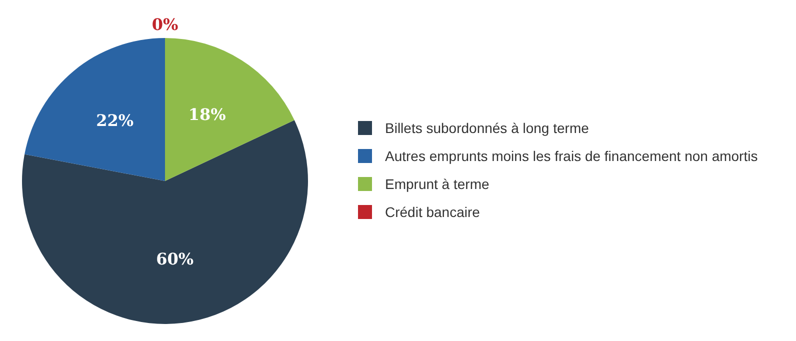 This screenshot has width=796, height=341. I want to click on legend-label: Emprunt à terme, so click(437, 184).